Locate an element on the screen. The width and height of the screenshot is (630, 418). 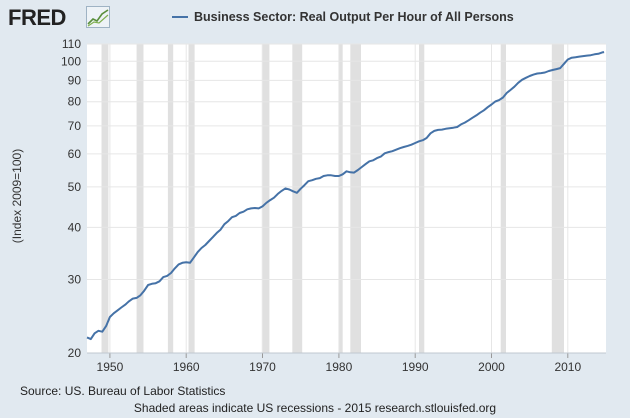
legend-swatch is located at coordinates (180, 17).